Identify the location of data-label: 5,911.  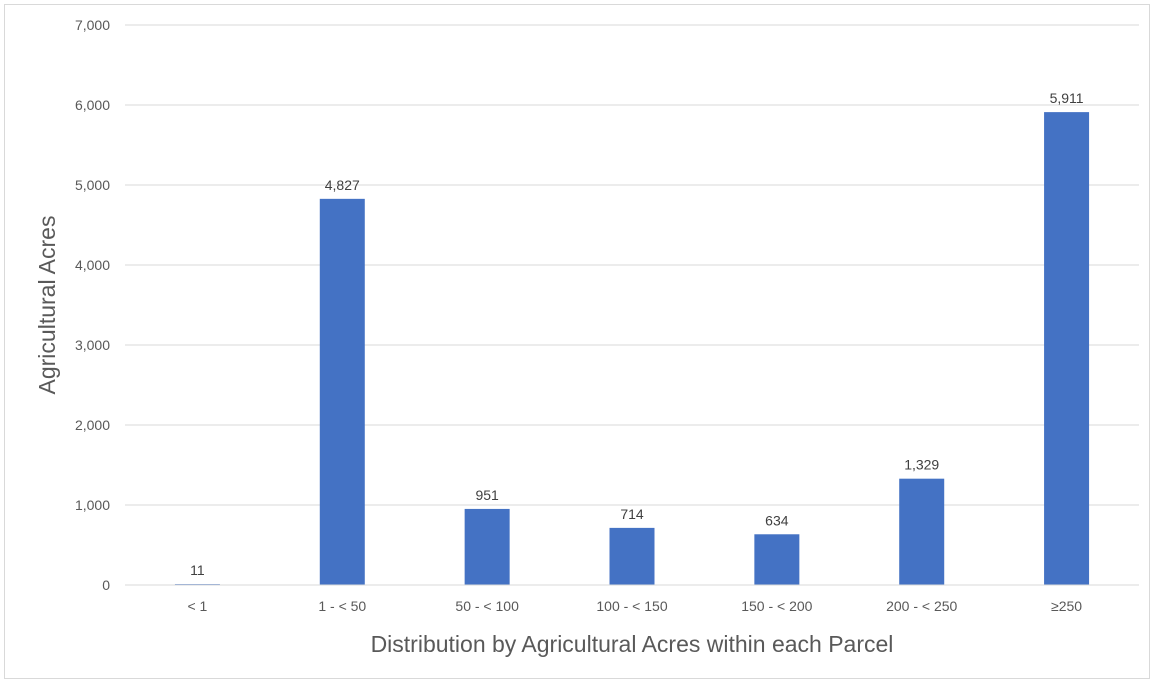
(1067, 98).